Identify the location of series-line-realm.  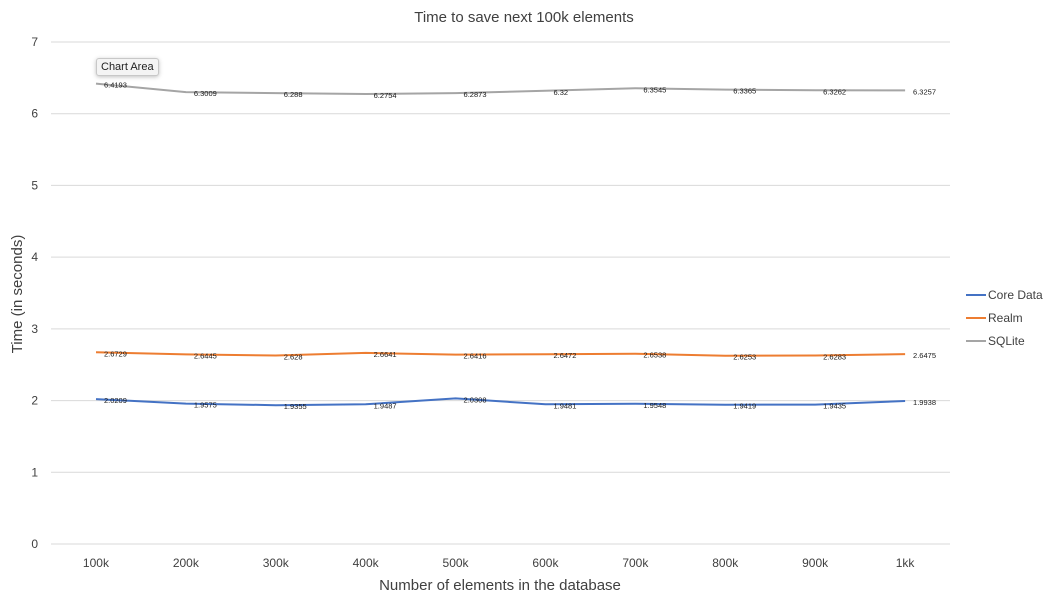
(500, 354).